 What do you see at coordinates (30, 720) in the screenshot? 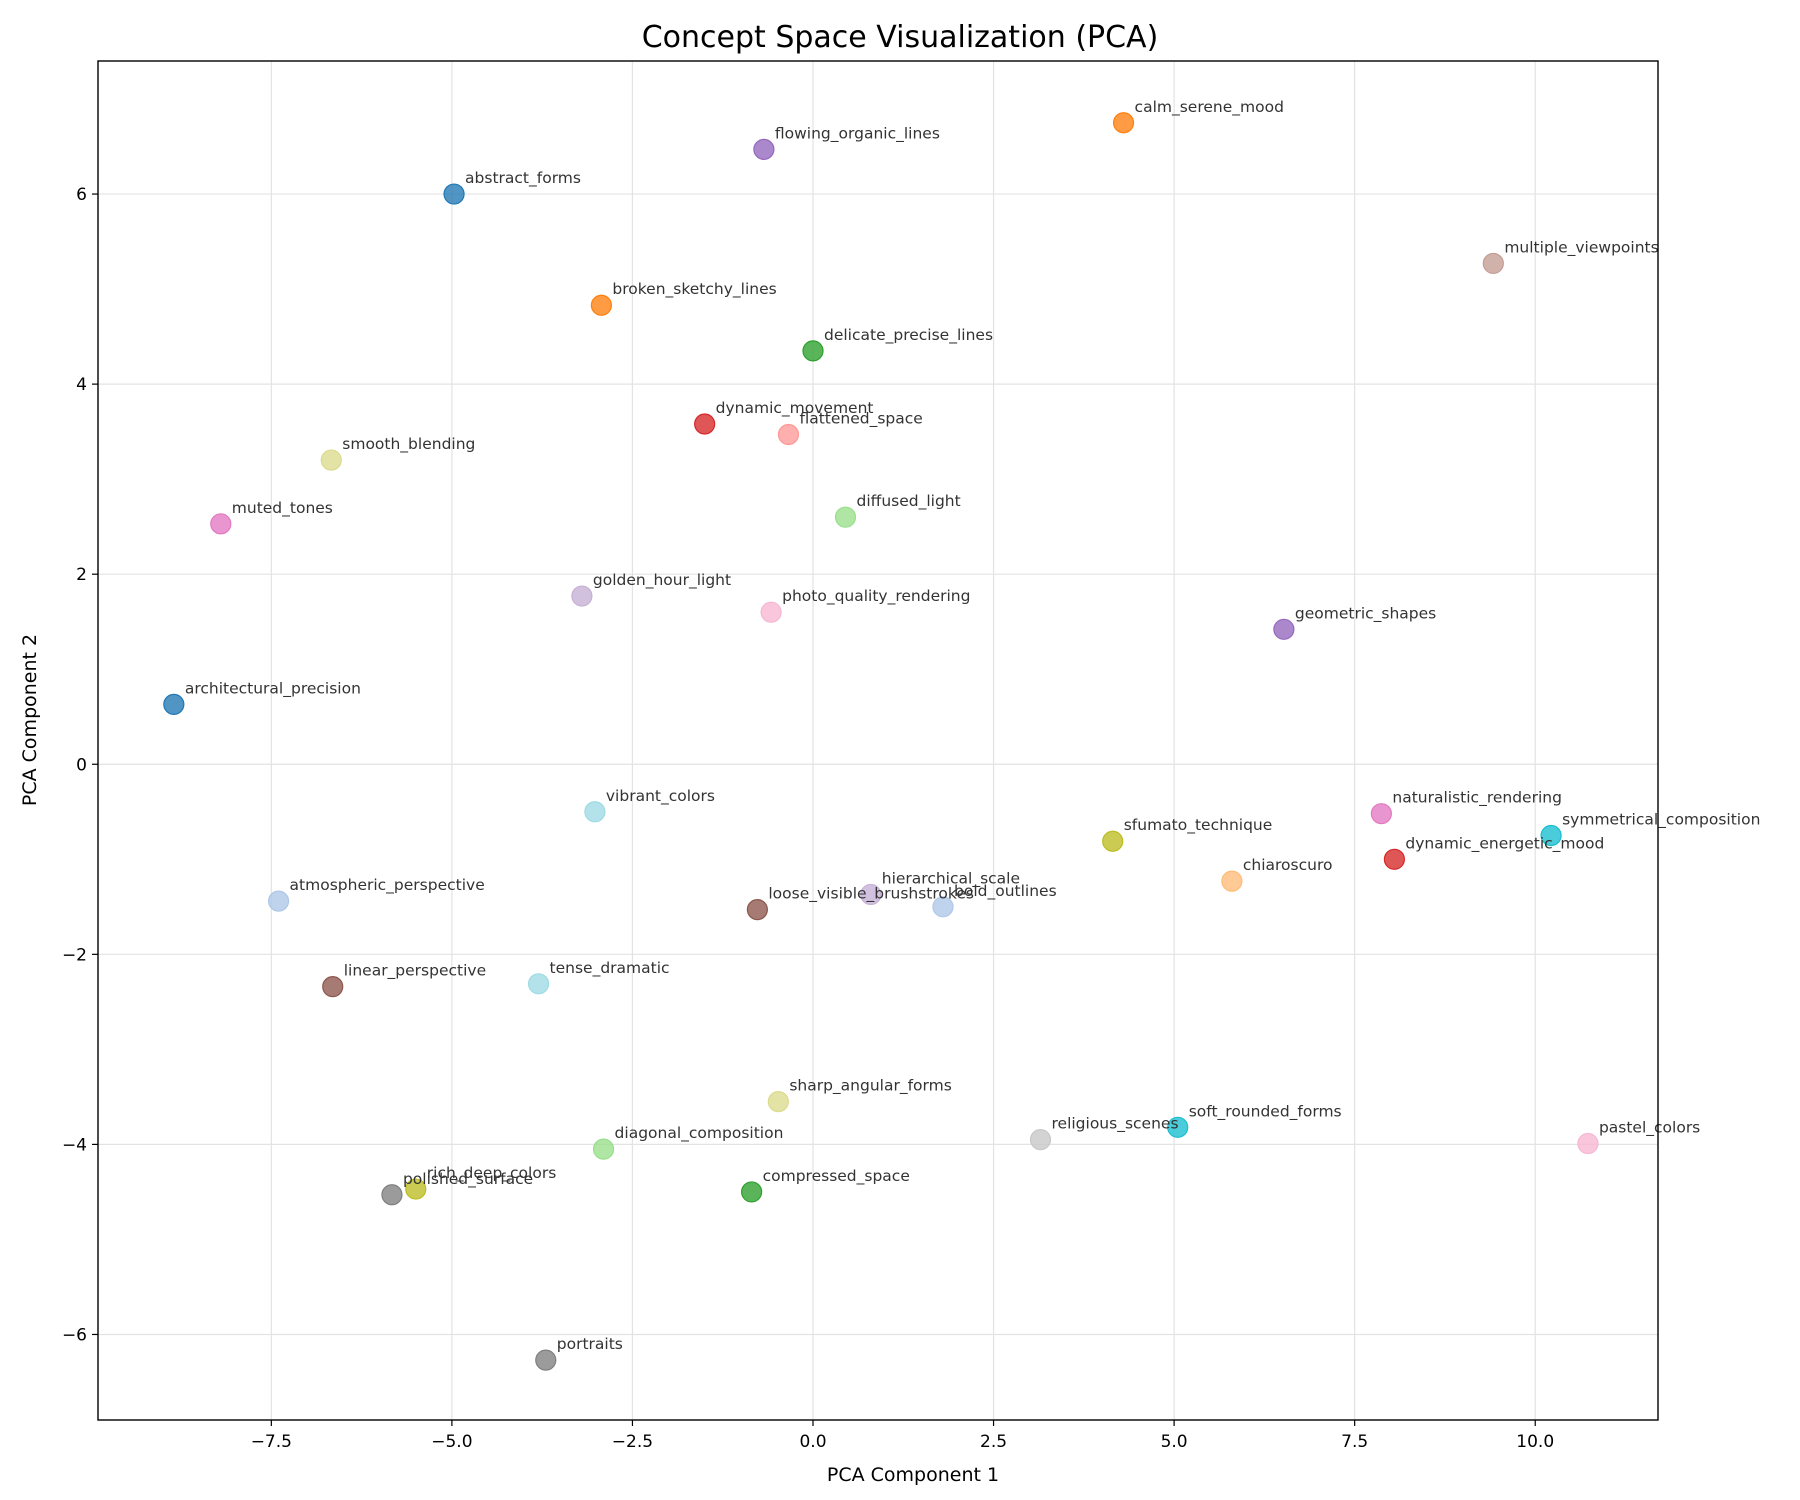
I see `y-axis-label: PCA Component 2` at bounding box center [30, 720].